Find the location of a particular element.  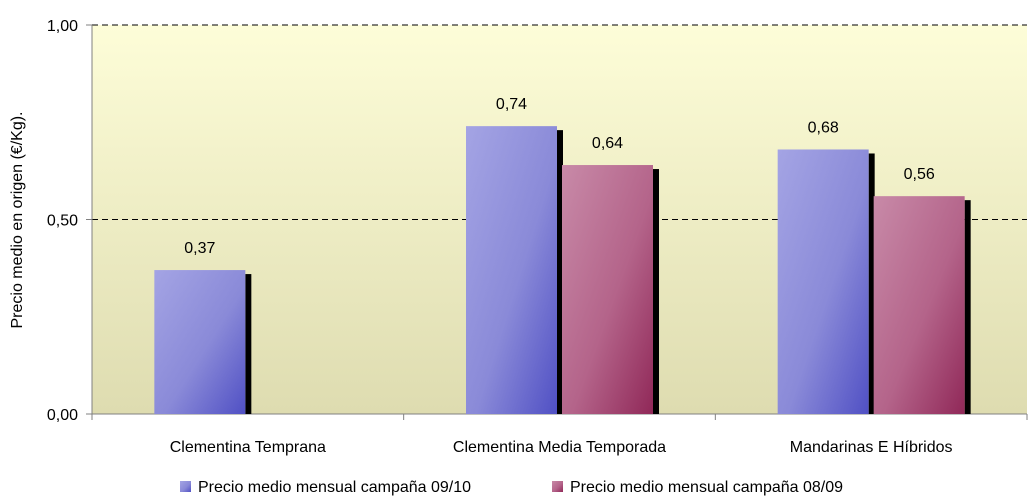

y-tick-label: 1,00 is located at coordinates (62, 26).